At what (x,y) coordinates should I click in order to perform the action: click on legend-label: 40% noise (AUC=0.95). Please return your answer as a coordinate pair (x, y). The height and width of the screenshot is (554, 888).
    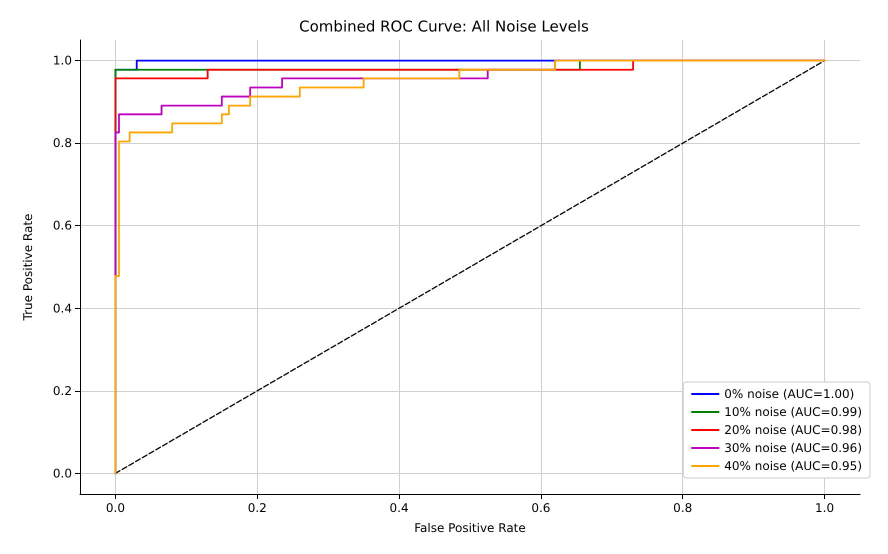
    Looking at the image, I should click on (793, 466).